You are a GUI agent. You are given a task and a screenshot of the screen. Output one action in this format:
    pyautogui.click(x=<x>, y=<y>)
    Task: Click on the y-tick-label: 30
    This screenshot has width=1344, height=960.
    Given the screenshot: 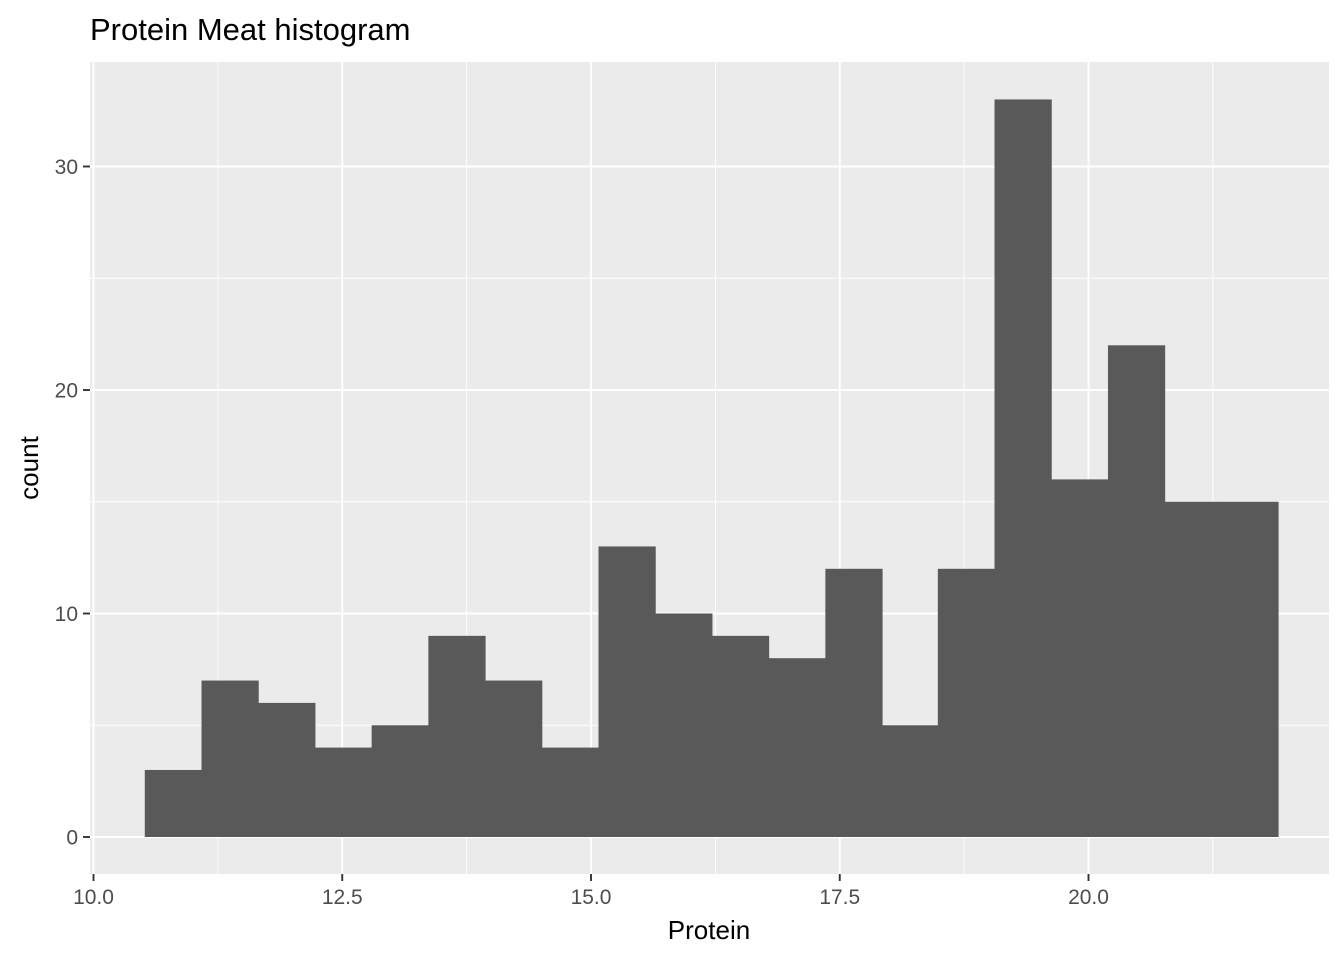 What is the action you would take?
    pyautogui.click(x=66, y=167)
    